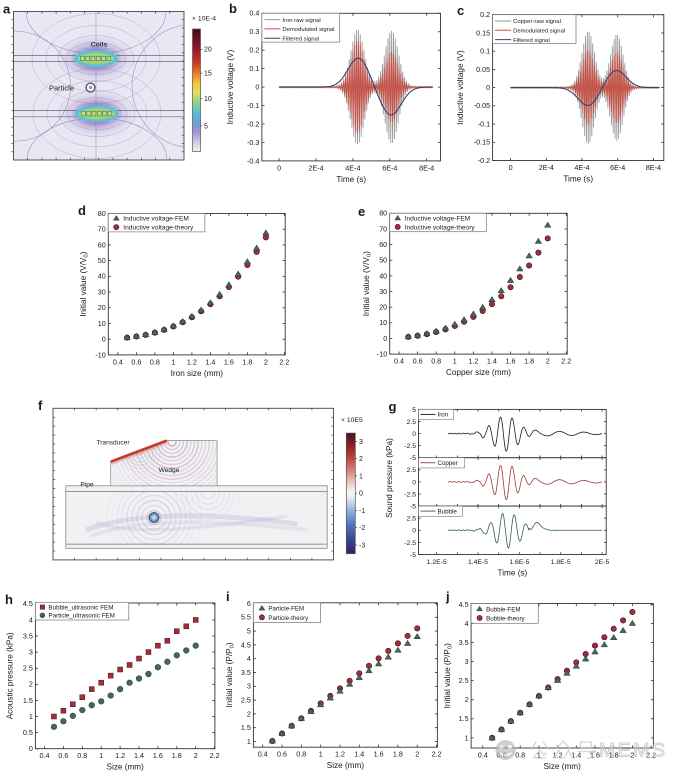  I want to click on svg-text: Particle-theory, so click(288, 618).